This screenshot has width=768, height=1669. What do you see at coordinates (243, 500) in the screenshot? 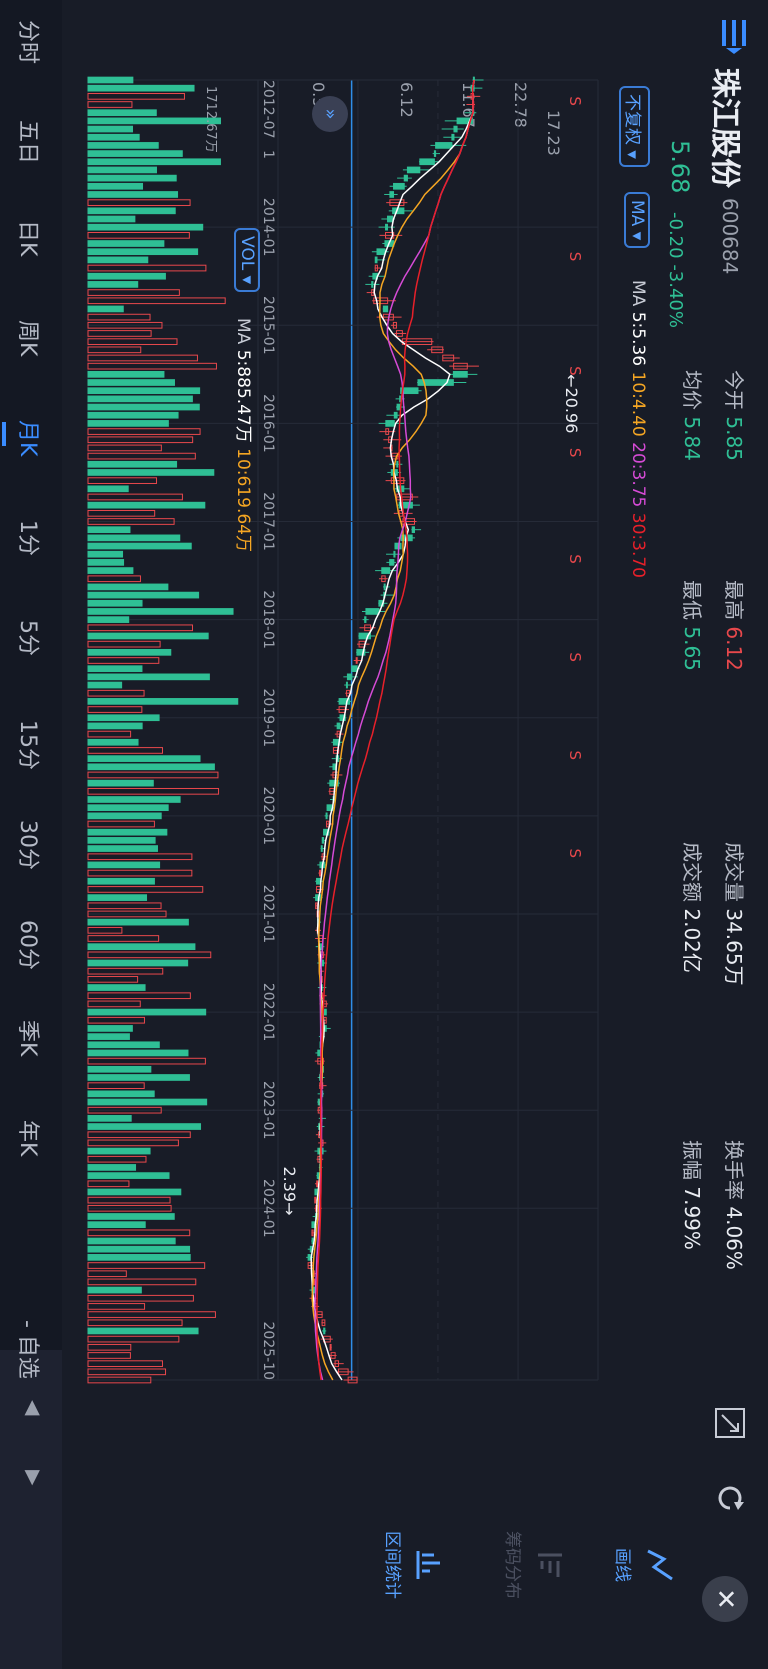
I see `vol-ma10: 10:619.64万` at bounding box center [243, 500].